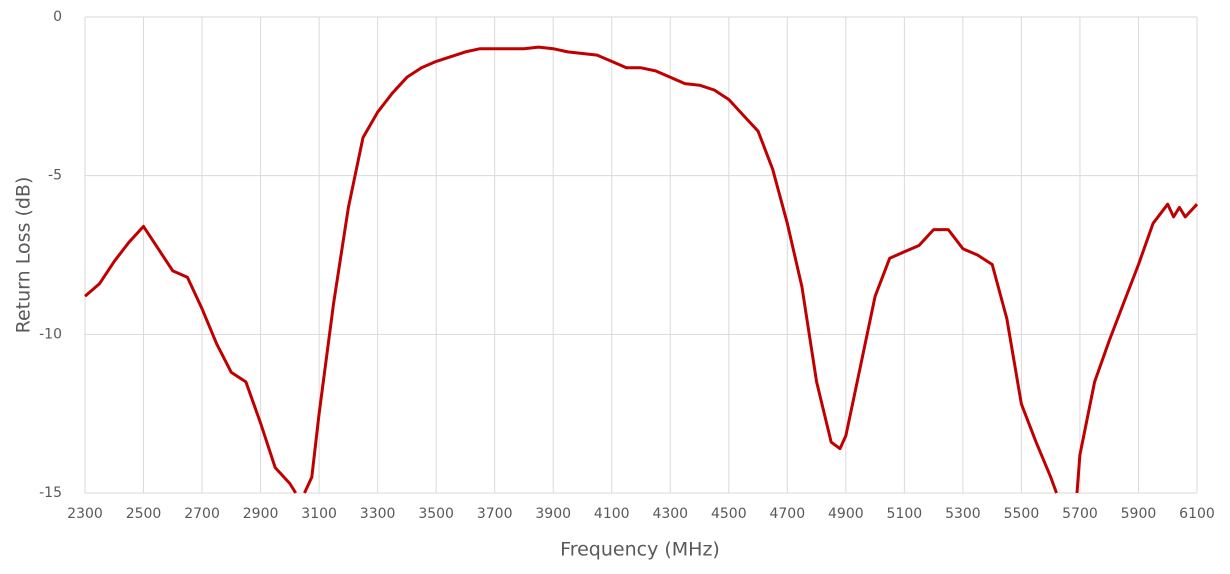 The height and width of the screenshot is (574, 1230). I want to click on x-tick-label: 3900, so click(553, 514).